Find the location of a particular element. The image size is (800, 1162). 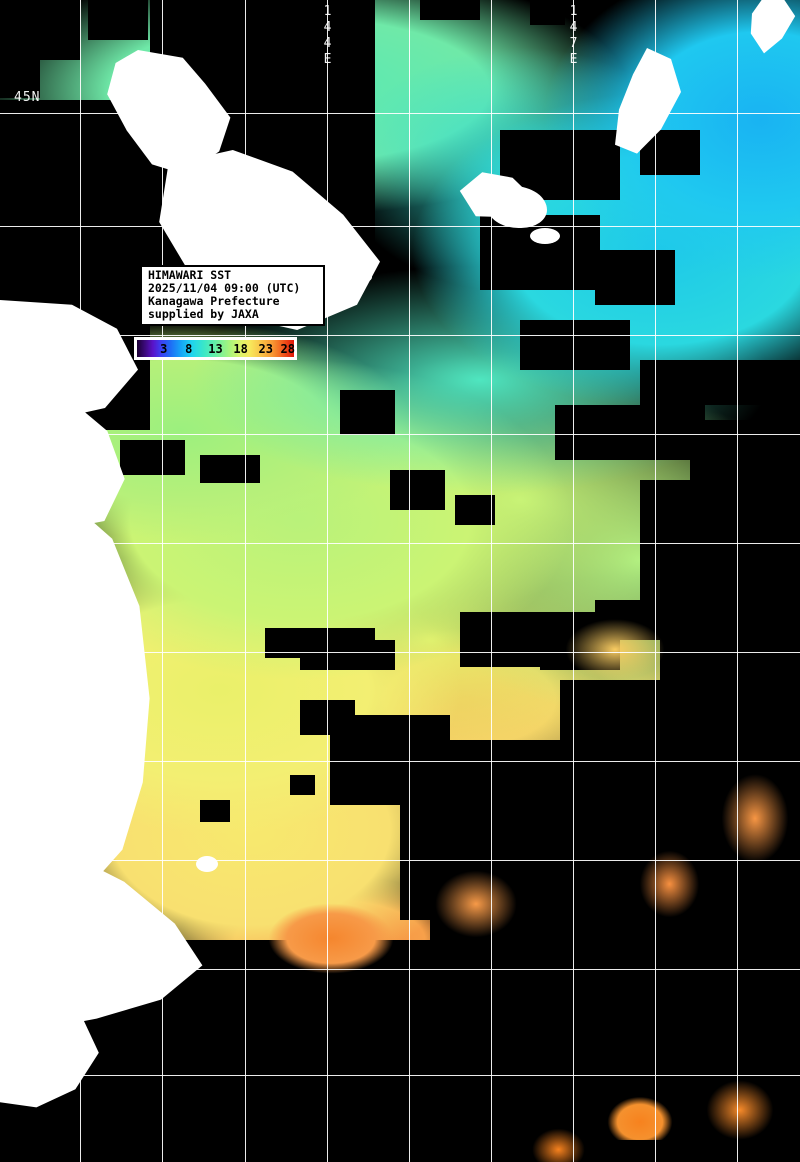

colorbar-tick-23: 23 is located at coordinates (265, 348).